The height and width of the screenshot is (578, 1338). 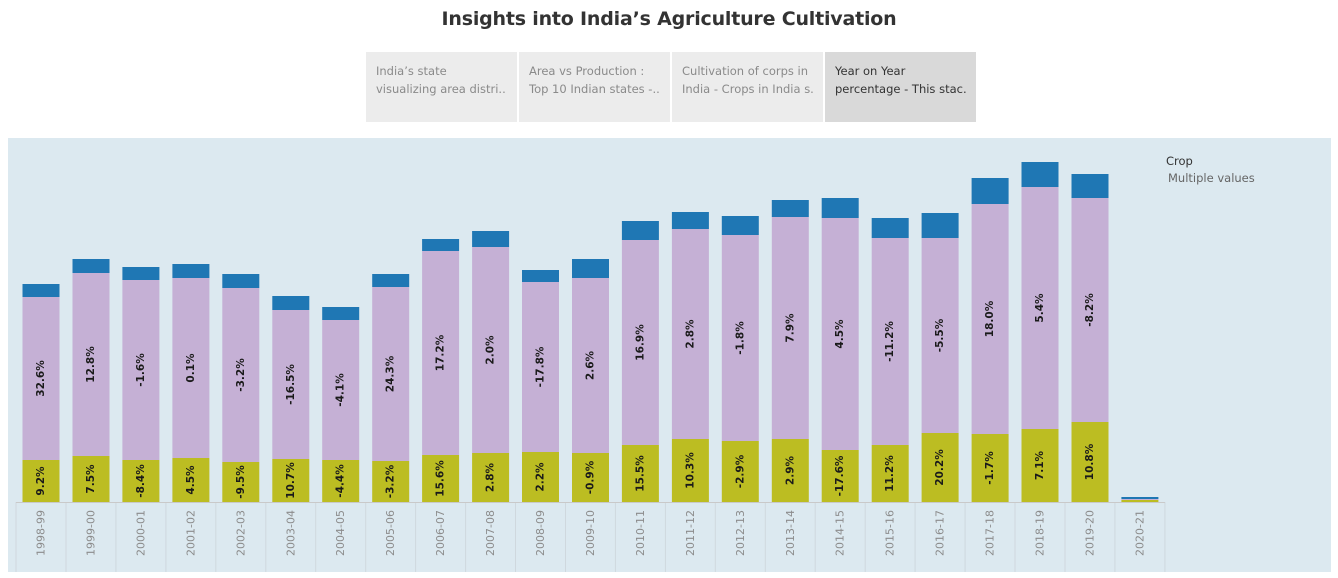 I want to click on legend-title: Crop, so click(x=1179, y=161).